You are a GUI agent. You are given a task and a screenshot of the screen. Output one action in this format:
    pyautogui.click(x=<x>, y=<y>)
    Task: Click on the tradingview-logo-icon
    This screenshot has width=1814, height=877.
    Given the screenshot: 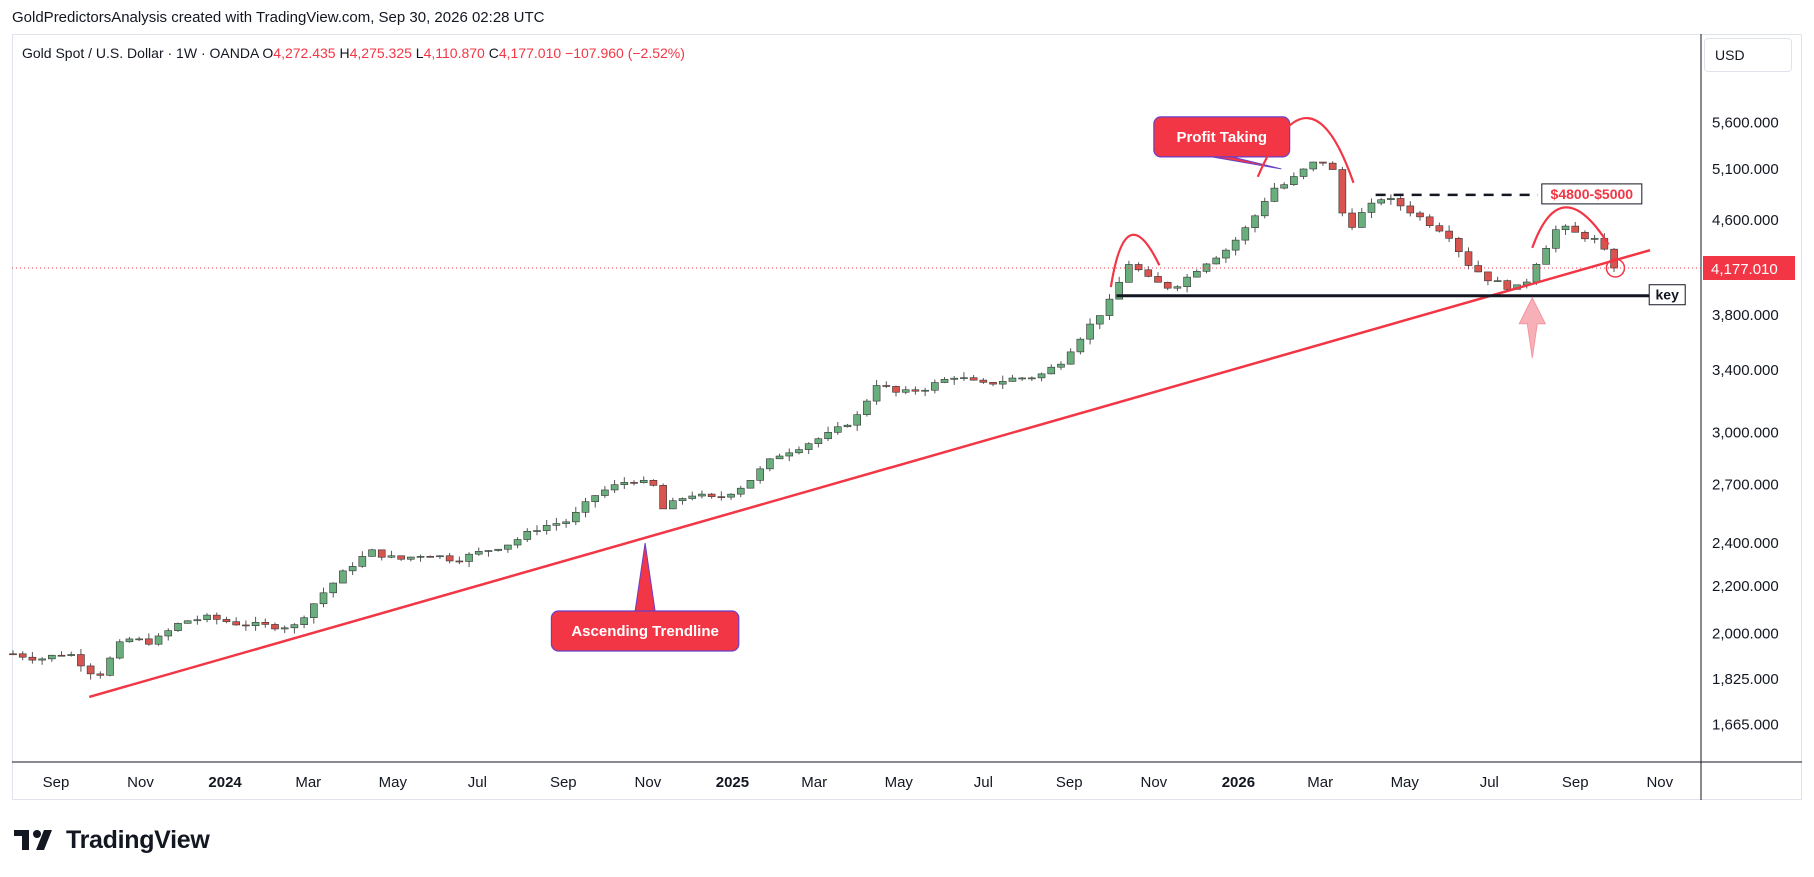 What is the action you would take?
    pyautogui.click(x=33, y=840)
    